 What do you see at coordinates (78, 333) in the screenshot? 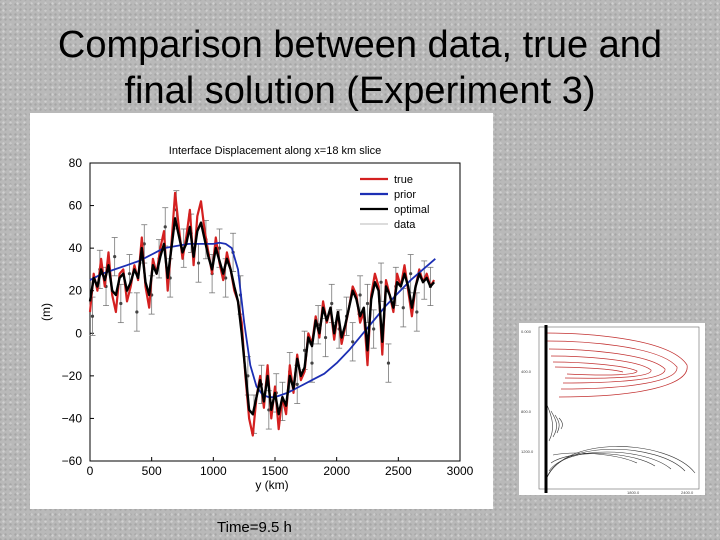
I see `y-tick-label: 0` at bounding box center [78, 333].